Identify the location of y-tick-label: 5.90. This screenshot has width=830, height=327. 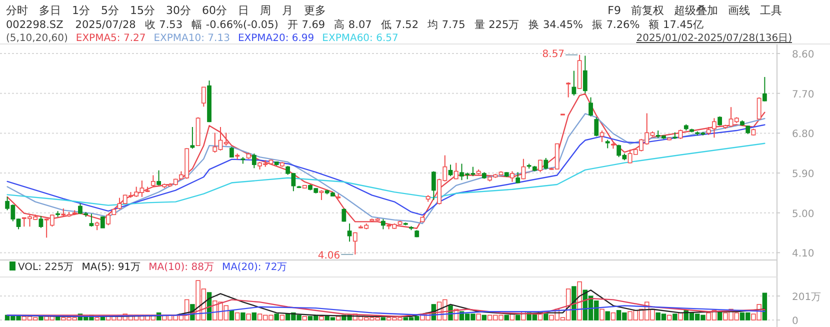
(803, 174).